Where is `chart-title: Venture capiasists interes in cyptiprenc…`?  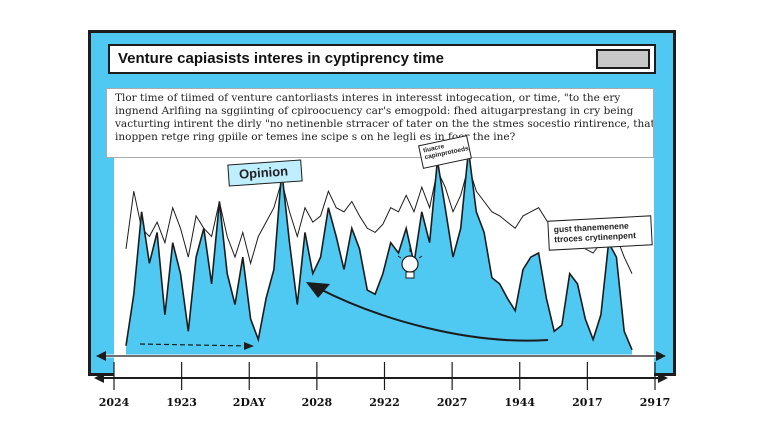 chart-title: Venture capiasists interes in cyptiprenc… is located at coordinates (281, 58).